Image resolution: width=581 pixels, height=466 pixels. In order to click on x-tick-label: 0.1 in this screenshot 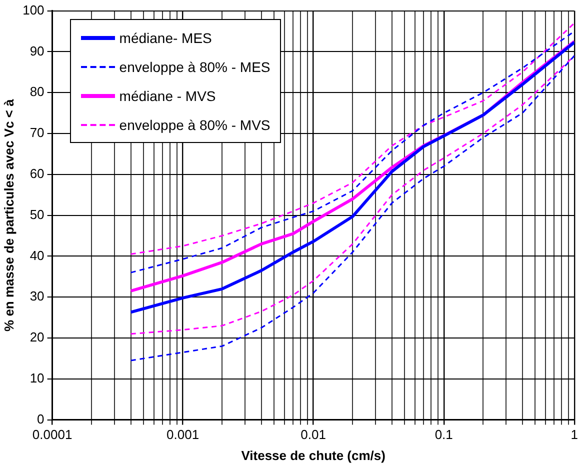, I will do `click(443, 434)`.